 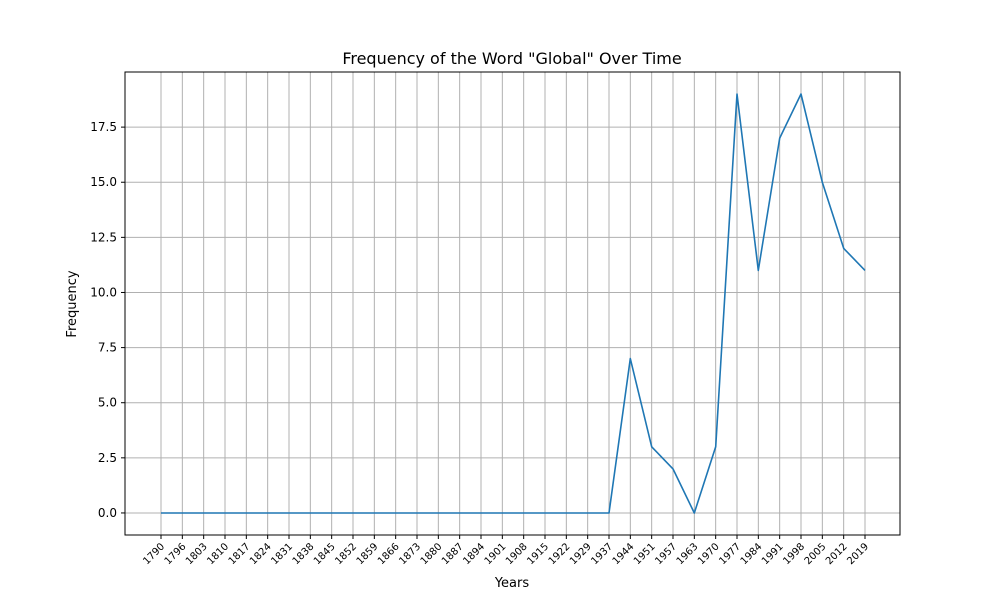 I want to click on y-axis-label: Frequency, so click(x=72, y=303).